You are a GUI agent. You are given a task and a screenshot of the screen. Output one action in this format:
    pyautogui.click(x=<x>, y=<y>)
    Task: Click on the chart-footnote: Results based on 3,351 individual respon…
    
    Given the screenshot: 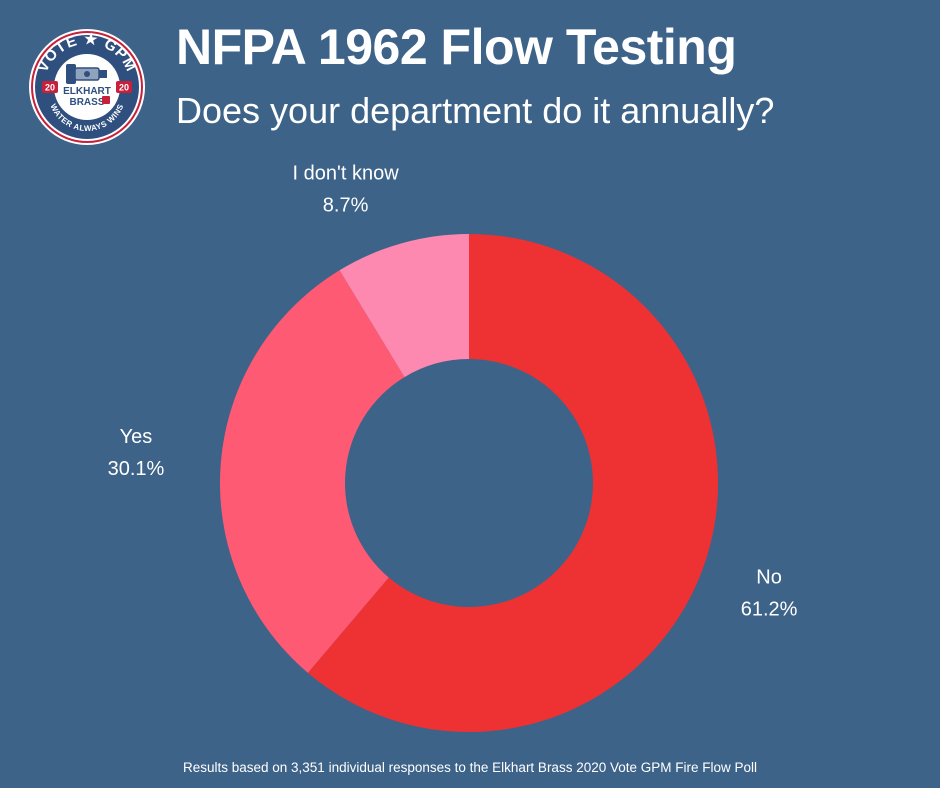 What is the action you would take?
    pyautogui.click(x=470, y=767)
    